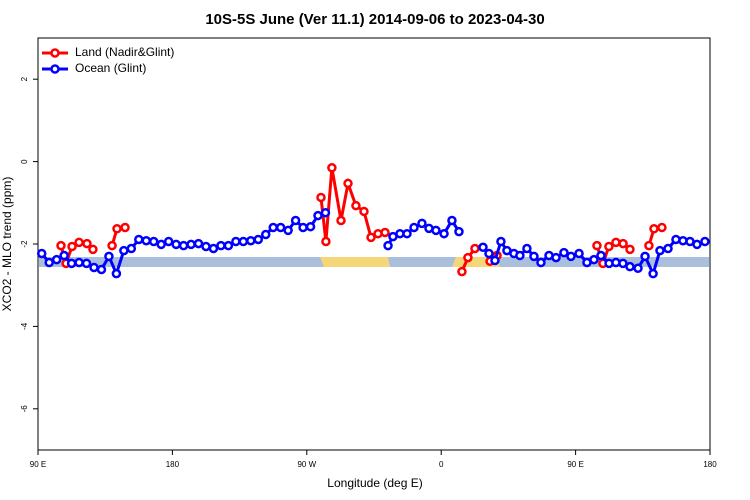  I want to click on y-tick-label: -4, so click(24, 326).